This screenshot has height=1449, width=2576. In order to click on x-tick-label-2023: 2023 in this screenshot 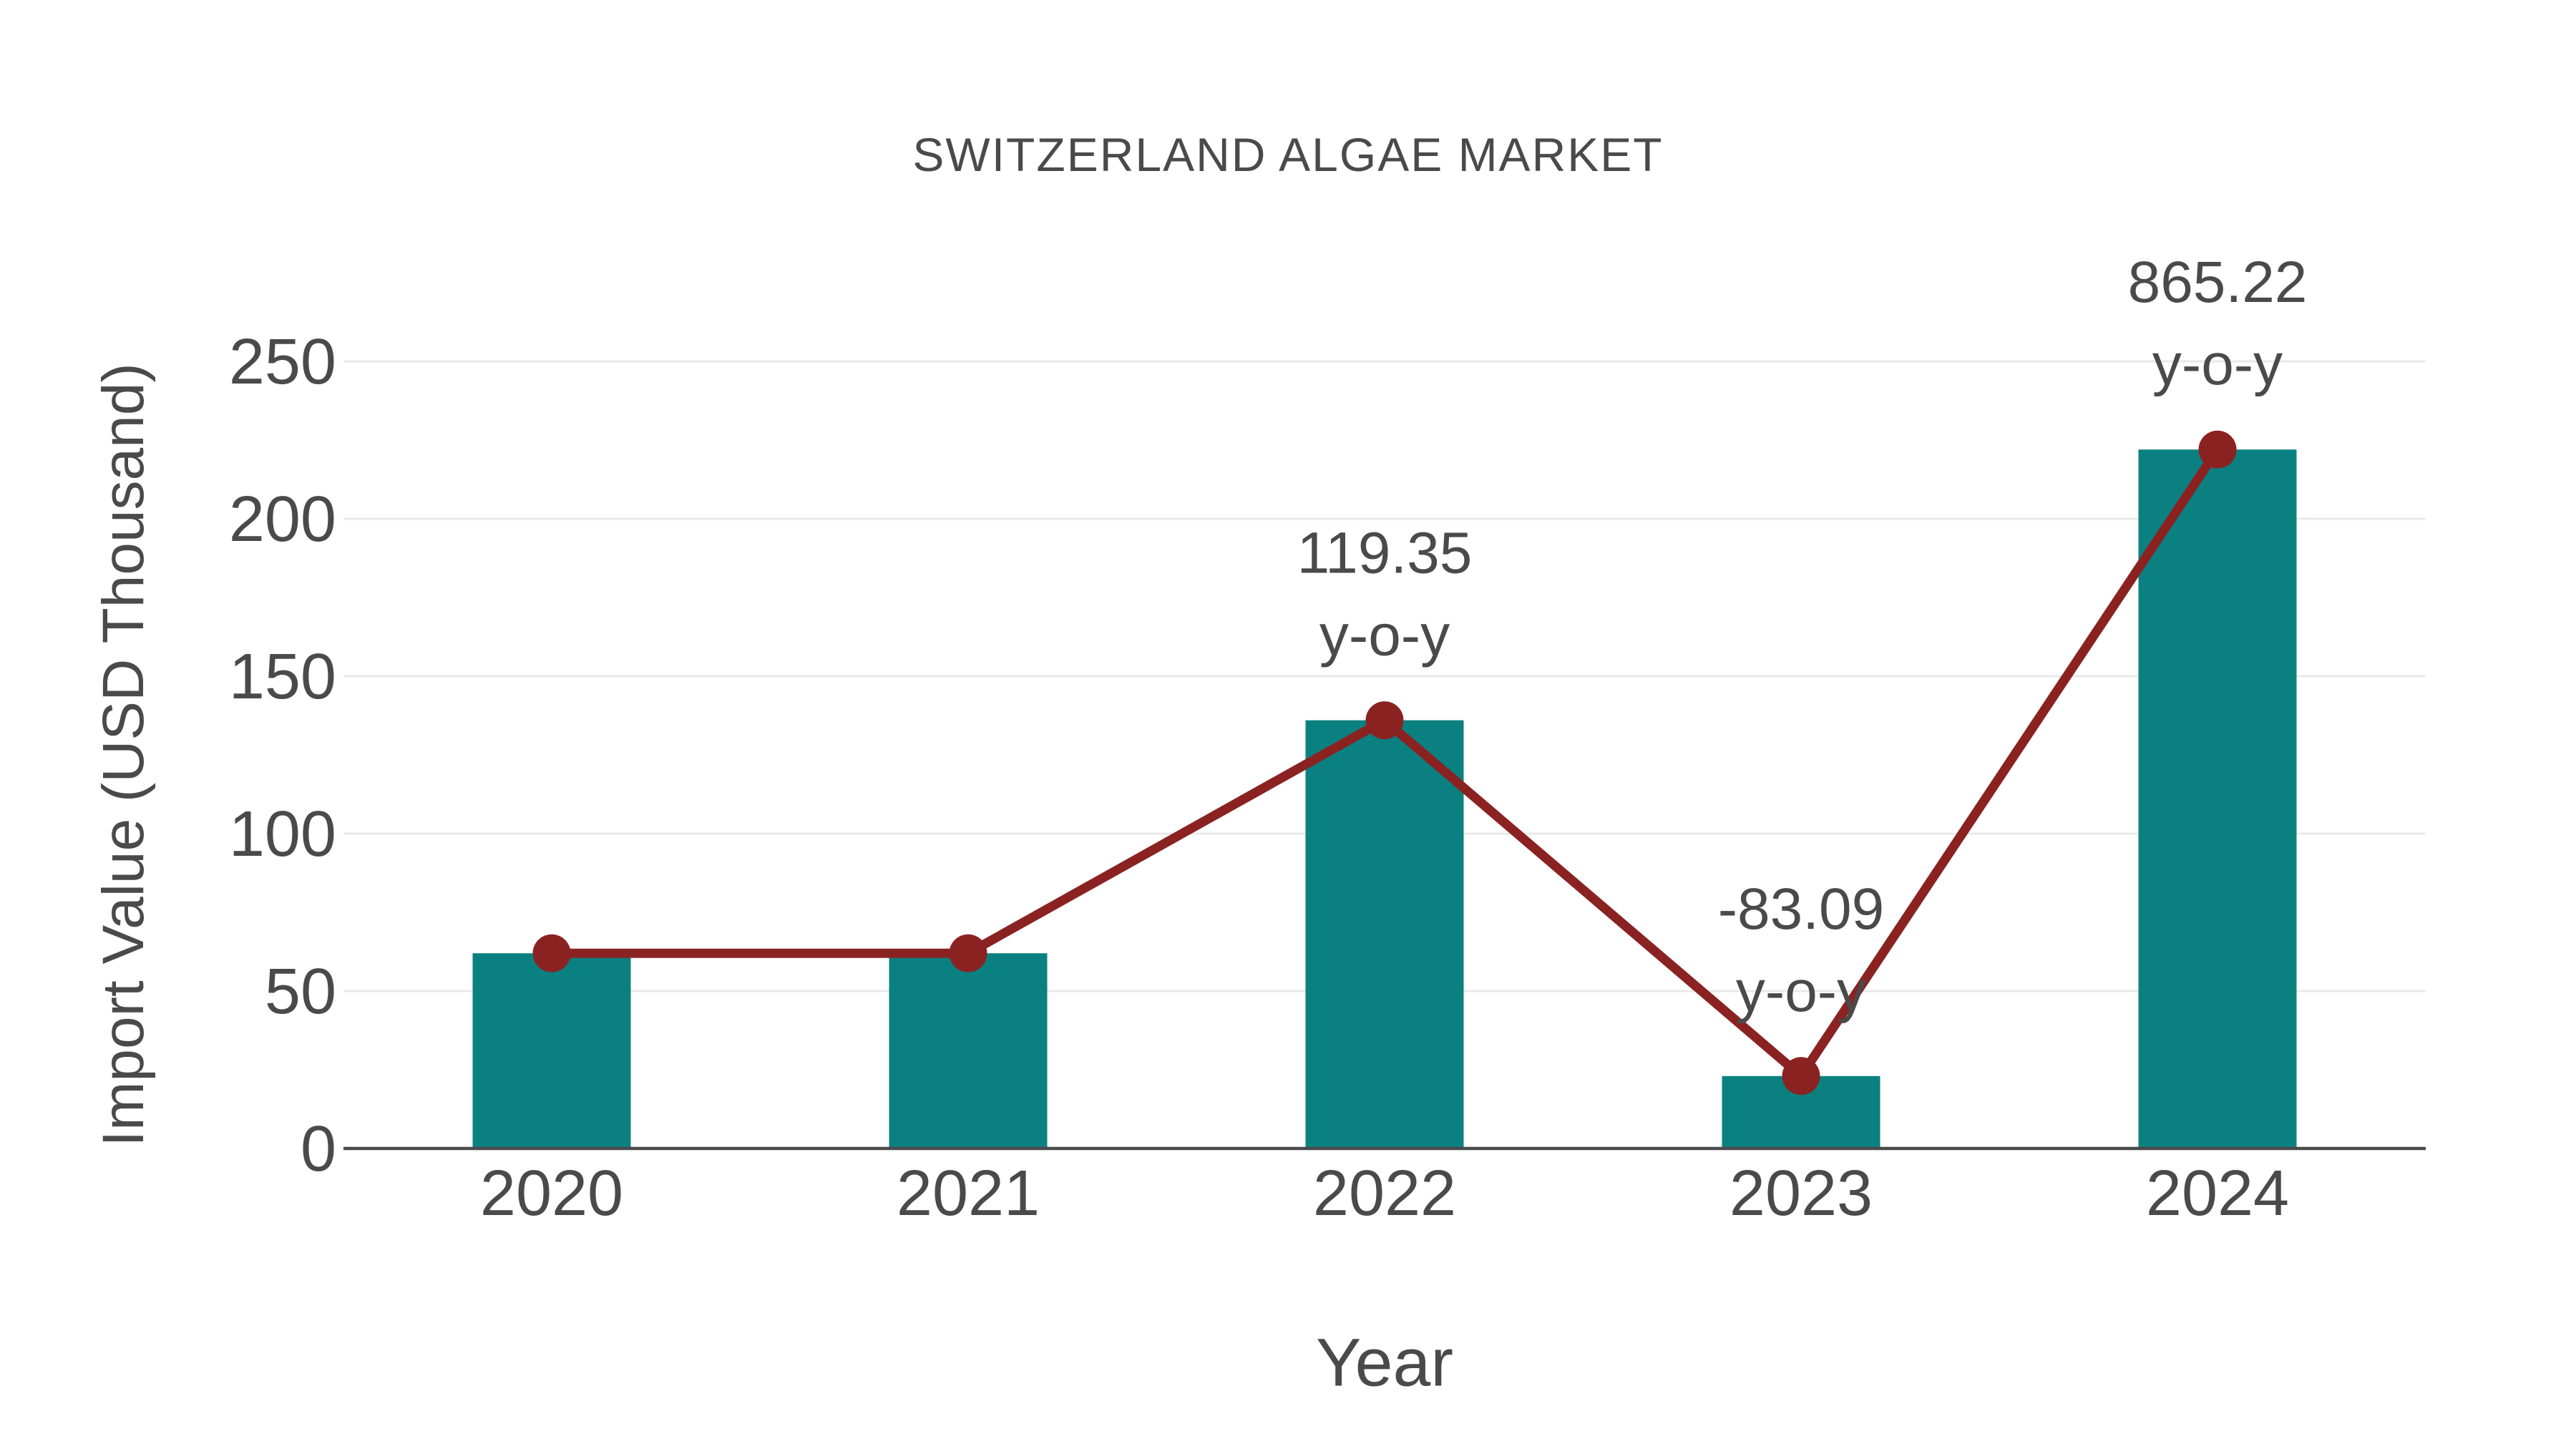, I will do `click(1801, 1193)`.